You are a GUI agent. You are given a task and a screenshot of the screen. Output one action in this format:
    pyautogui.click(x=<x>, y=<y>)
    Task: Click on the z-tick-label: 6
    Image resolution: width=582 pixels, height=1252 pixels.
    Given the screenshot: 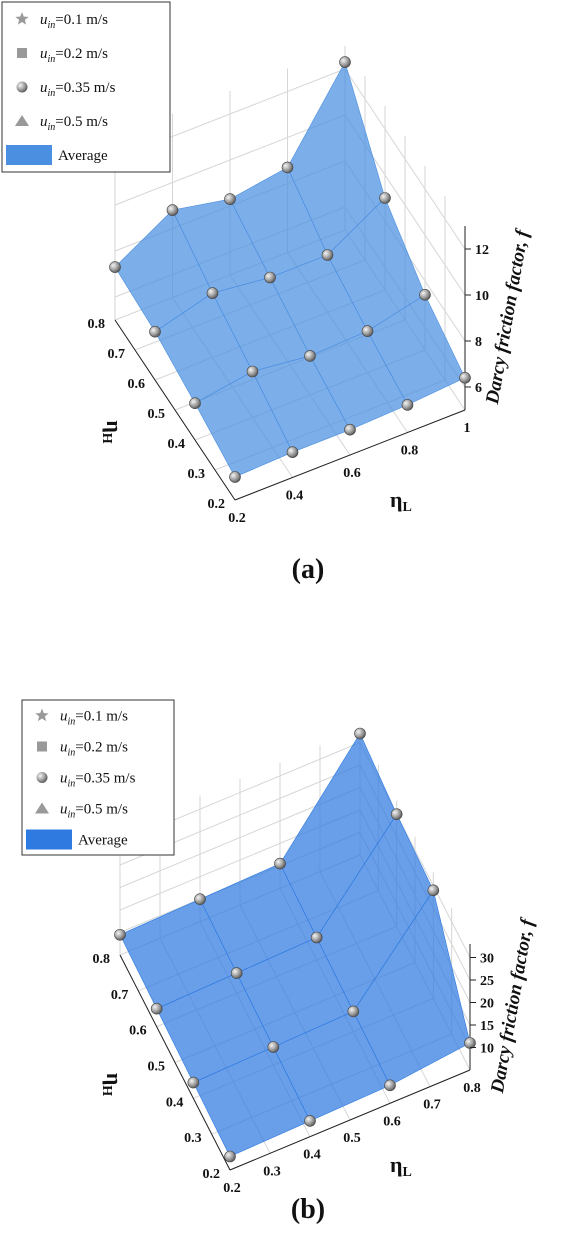 What is the action you would take?
    pyautogui.click(x=478, y=388)
    